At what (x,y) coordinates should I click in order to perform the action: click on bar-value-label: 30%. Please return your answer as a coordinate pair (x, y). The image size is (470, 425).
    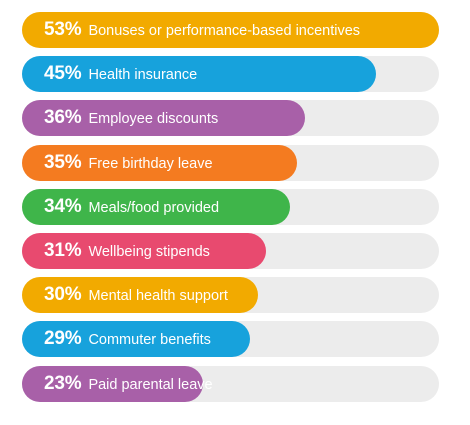
    Looking at the image, I should click on (63, 295).